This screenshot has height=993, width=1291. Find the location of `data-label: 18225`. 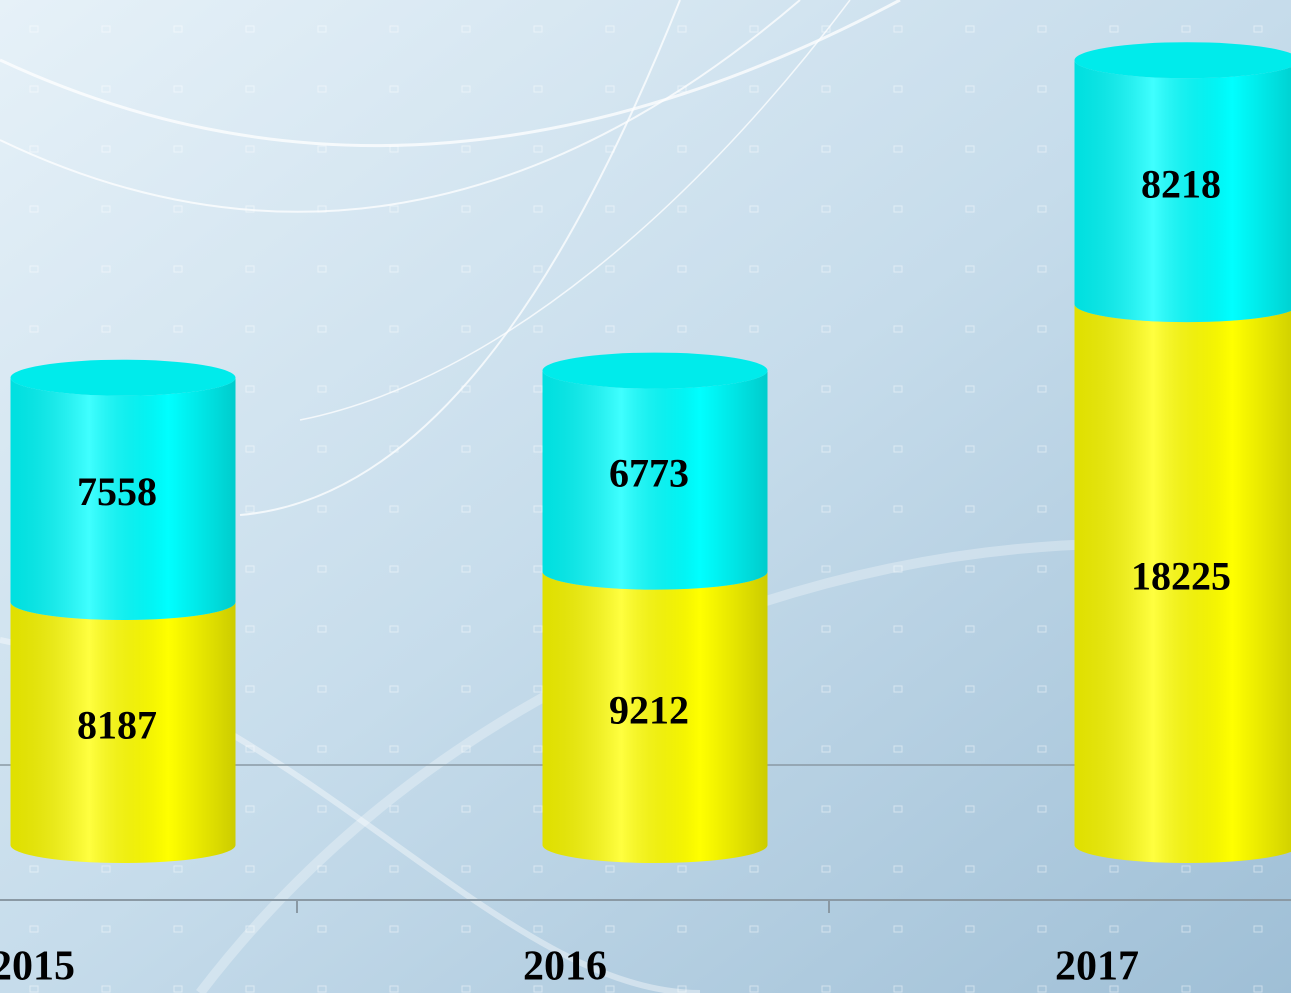

data-label: 18225 is located at coordinates (1181, 576).